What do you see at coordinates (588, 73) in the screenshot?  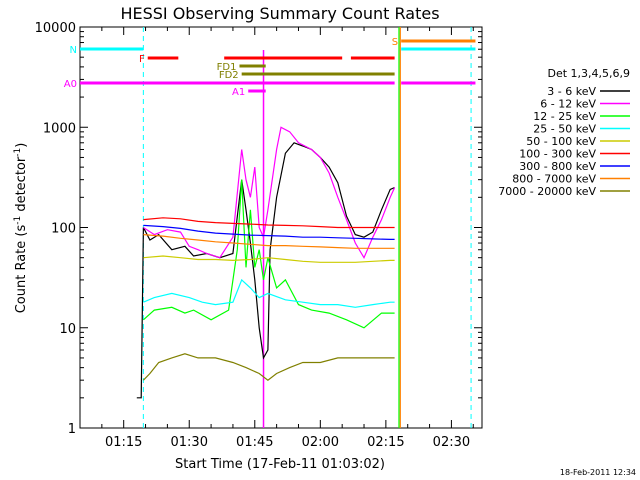 I see `legend-title: Det 1,3,4,5,6,9` at bounding box center [588, 73].